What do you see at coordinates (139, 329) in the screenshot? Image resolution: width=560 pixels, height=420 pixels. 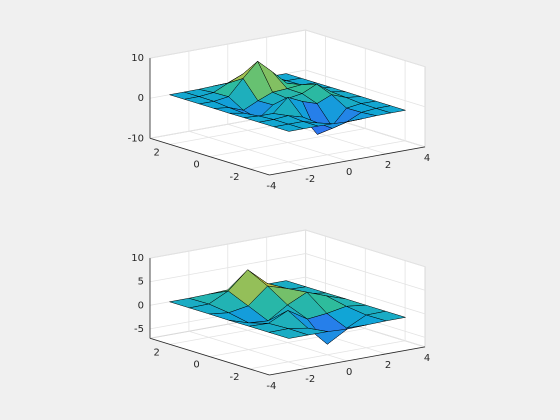 I see `z-tick-label: -5` at bounding box center [139, 329].